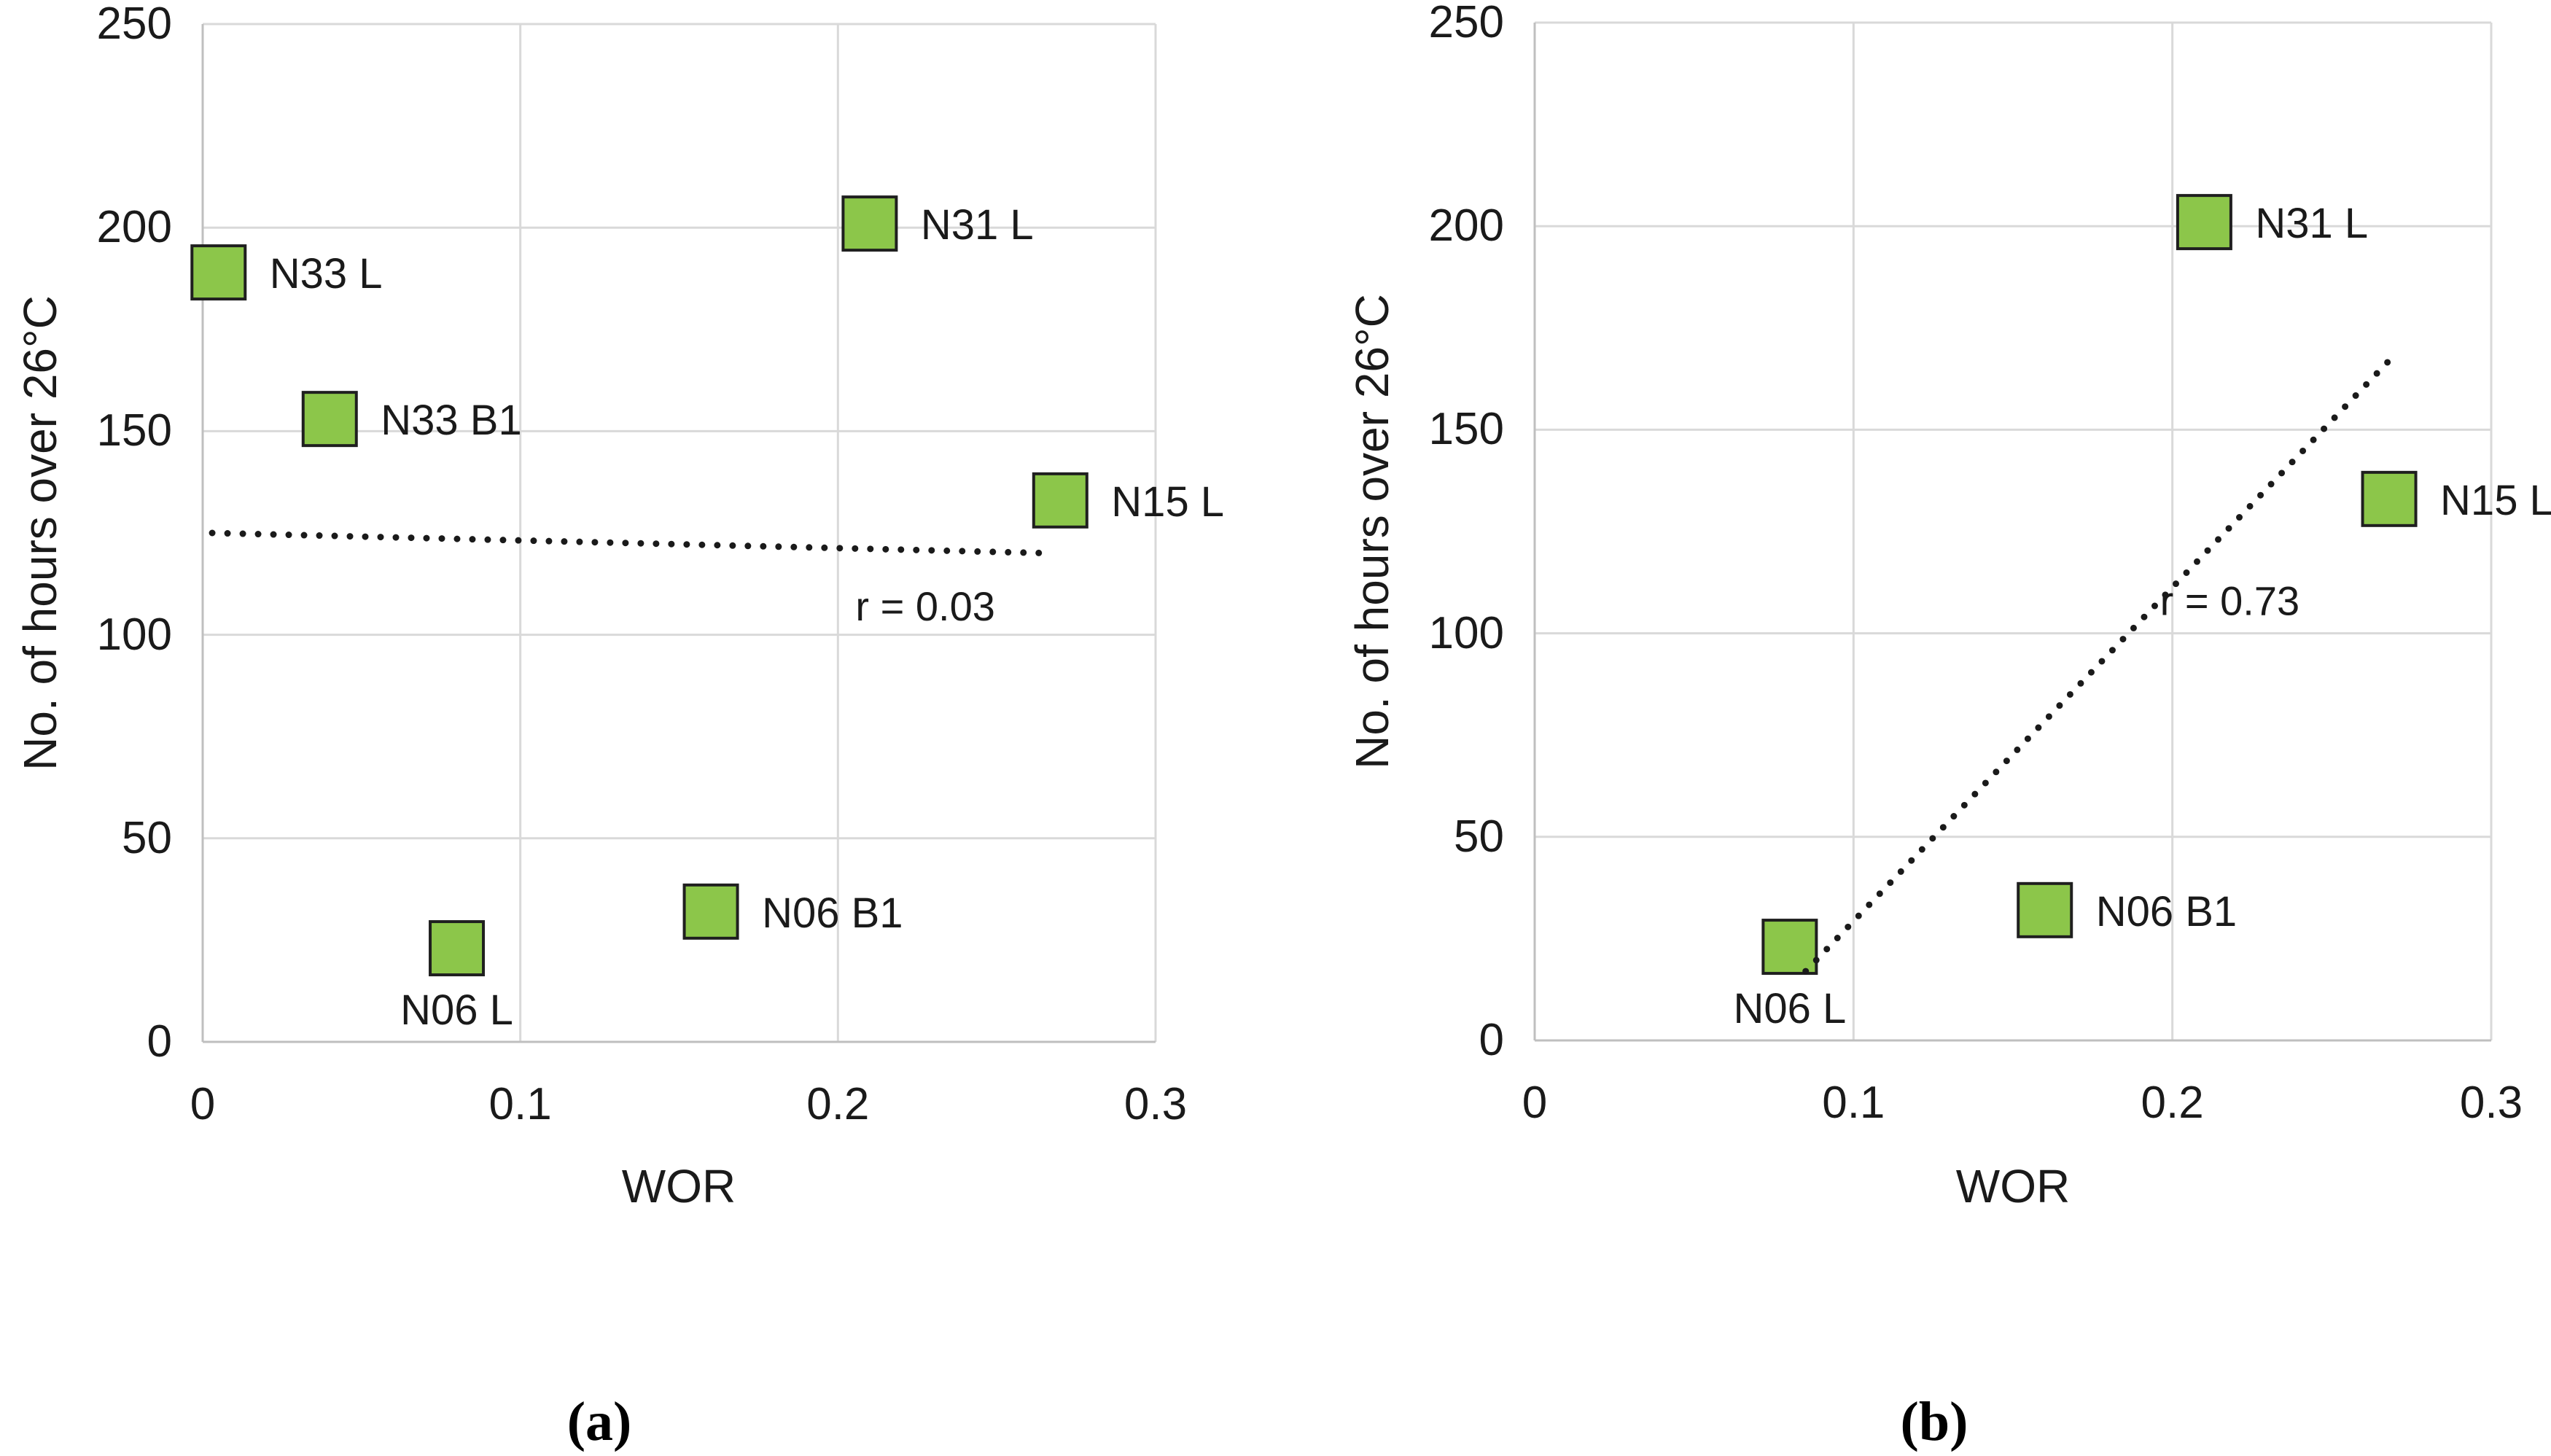 This screenshot has width=2551, height=1456. I want to click on panel-caption-b: (b), so click(1934, 1421).